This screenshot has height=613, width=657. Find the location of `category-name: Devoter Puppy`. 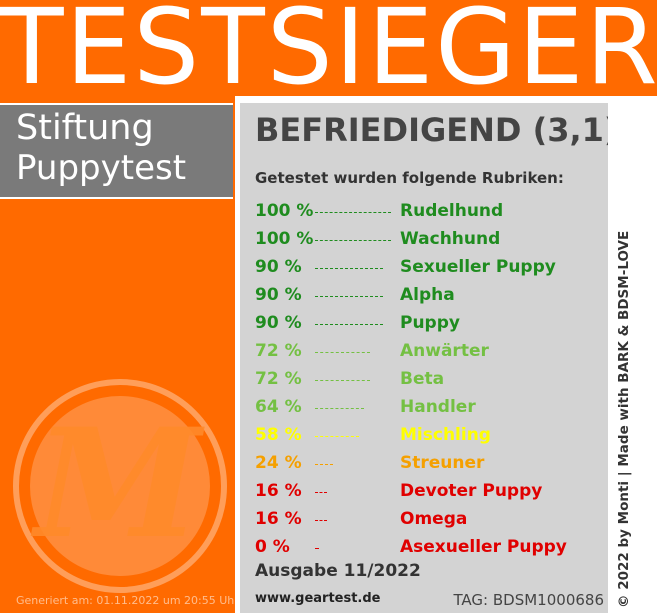

category-name: Devoter Puppy is located at coordinates (471, 491).